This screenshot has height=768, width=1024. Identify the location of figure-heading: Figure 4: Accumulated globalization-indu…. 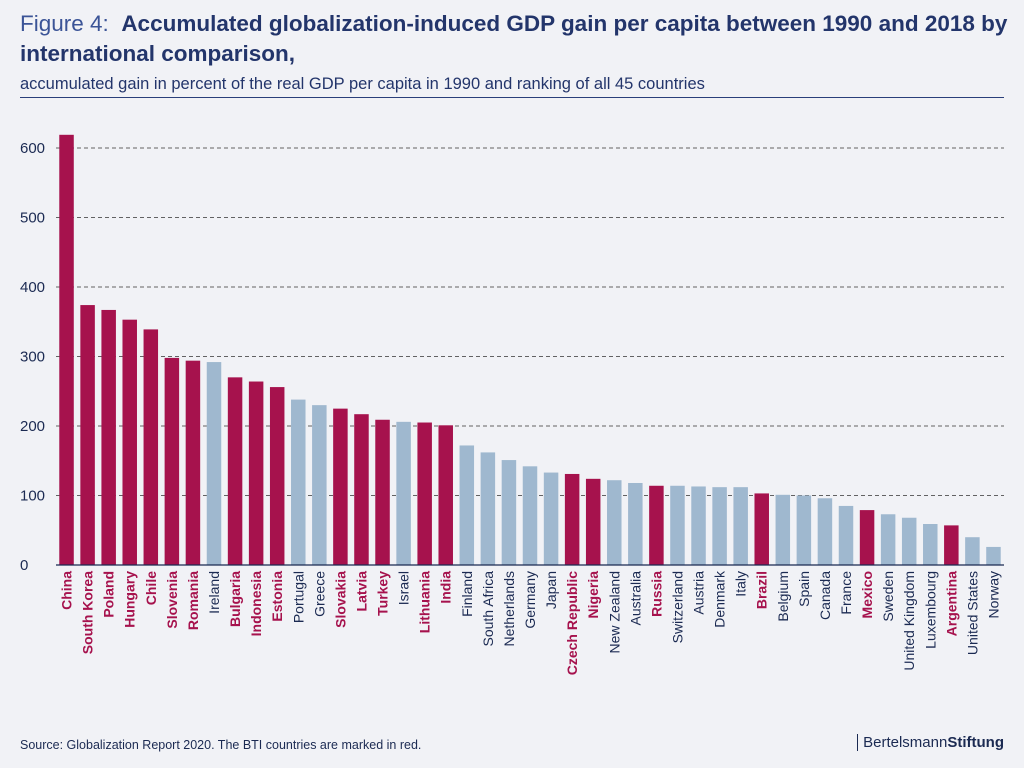
(515, 39).